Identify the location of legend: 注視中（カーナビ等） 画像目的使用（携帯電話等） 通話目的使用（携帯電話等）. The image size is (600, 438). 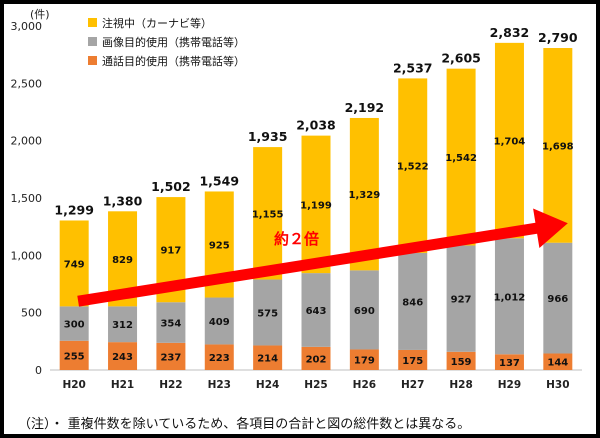
(166, 42).